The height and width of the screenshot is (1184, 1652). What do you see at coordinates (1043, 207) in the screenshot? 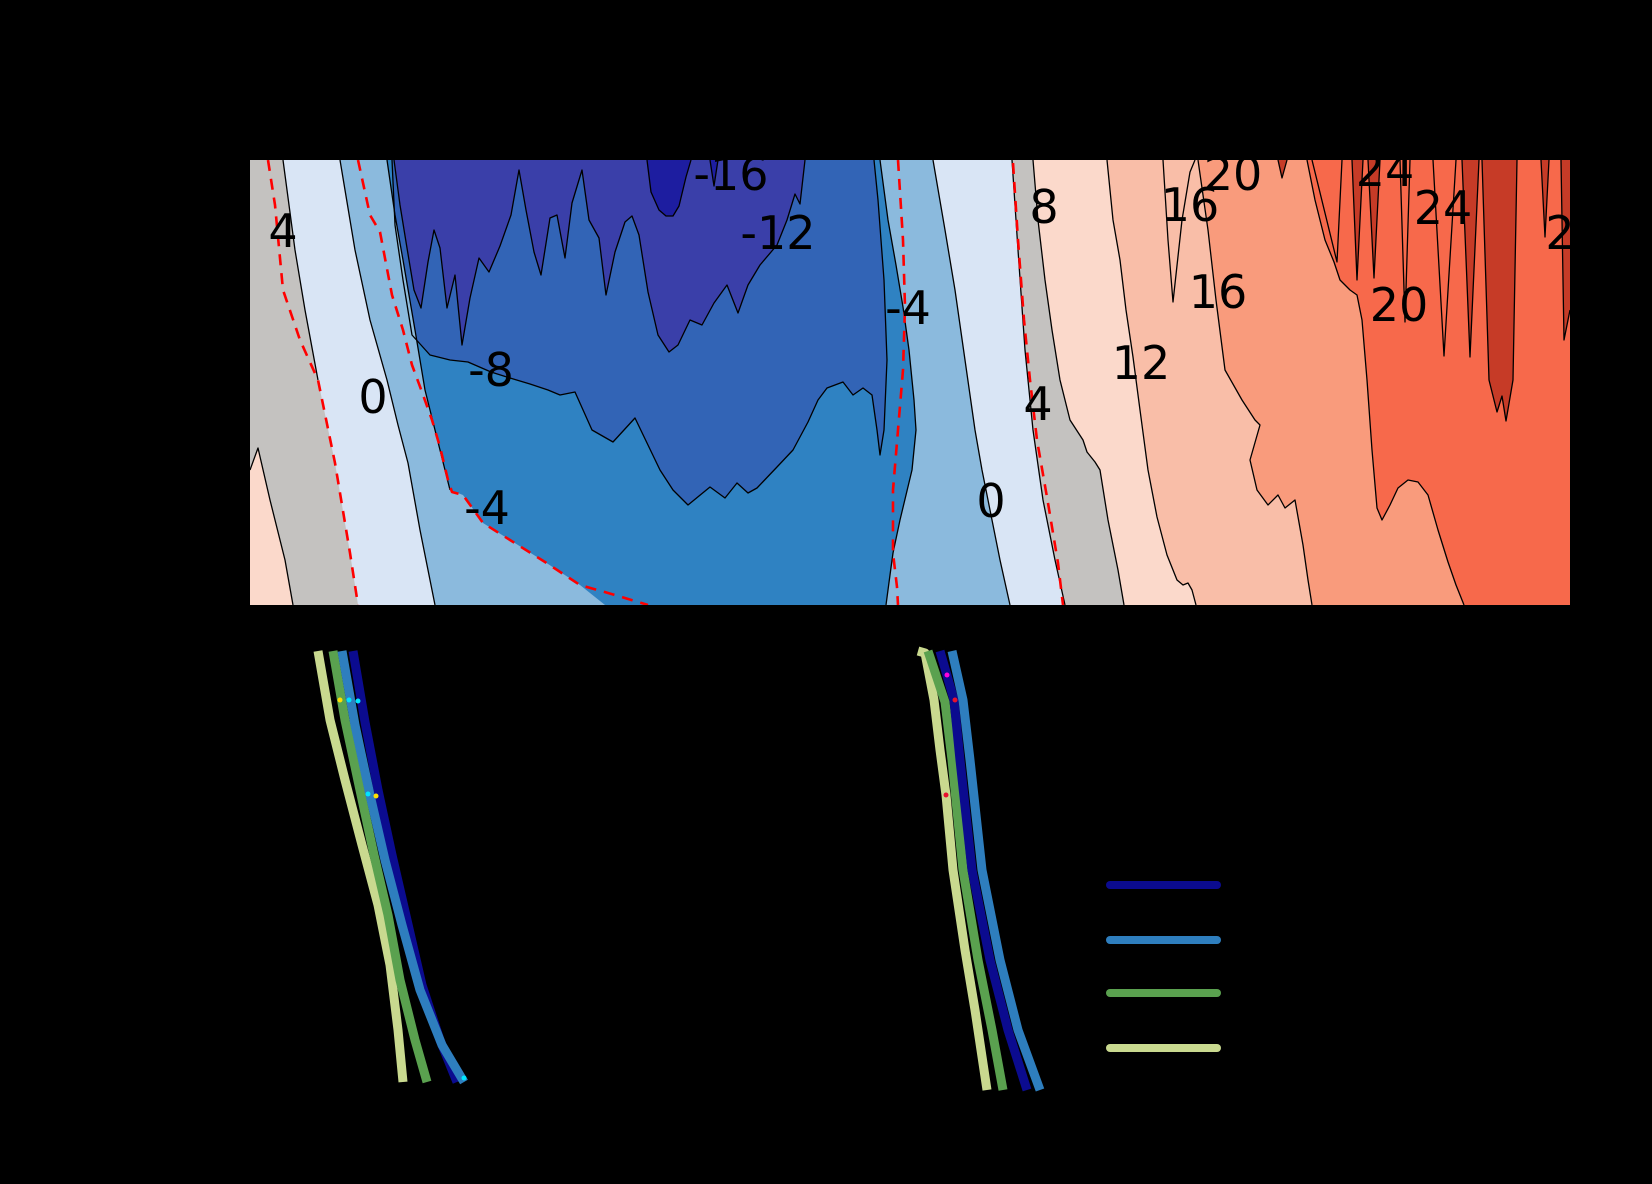
I see `contour-label-8: 8` at bounding box center [1043, 207].